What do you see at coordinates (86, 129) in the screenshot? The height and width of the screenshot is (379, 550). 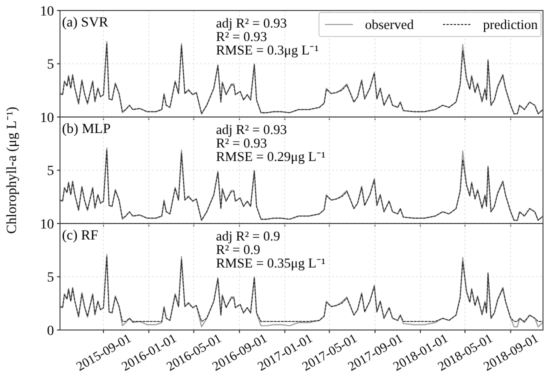 I see `annotation: (b) MLP` at bounding box center [86, 129].